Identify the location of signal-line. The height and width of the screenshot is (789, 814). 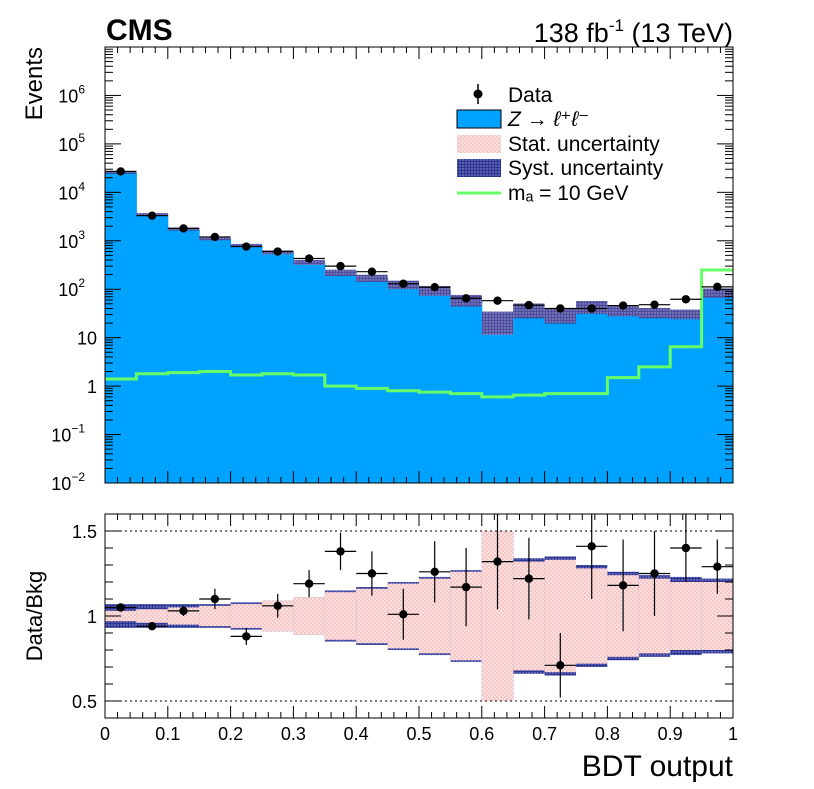
(419, 333).